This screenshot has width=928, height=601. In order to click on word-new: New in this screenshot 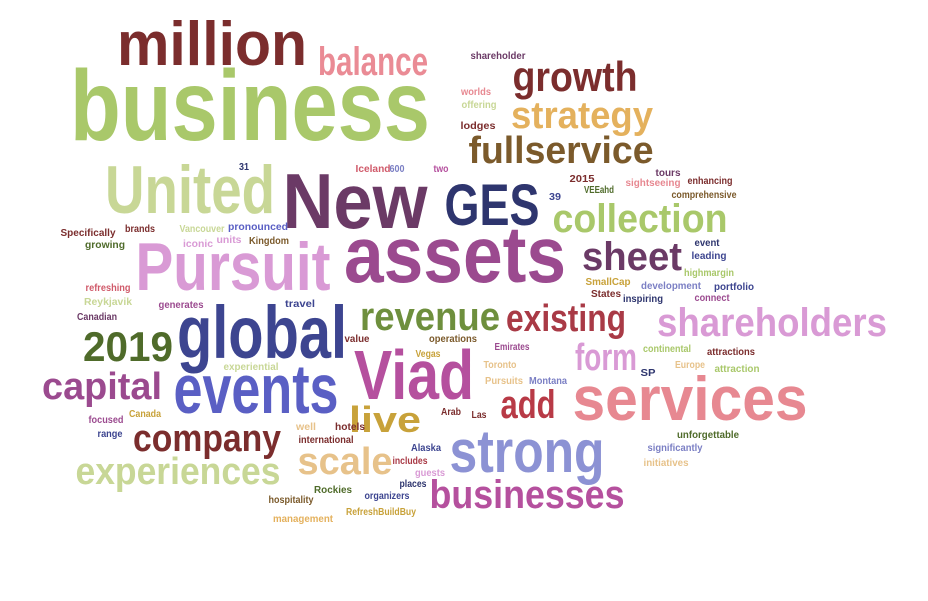, I will do `click(355, 201)`.